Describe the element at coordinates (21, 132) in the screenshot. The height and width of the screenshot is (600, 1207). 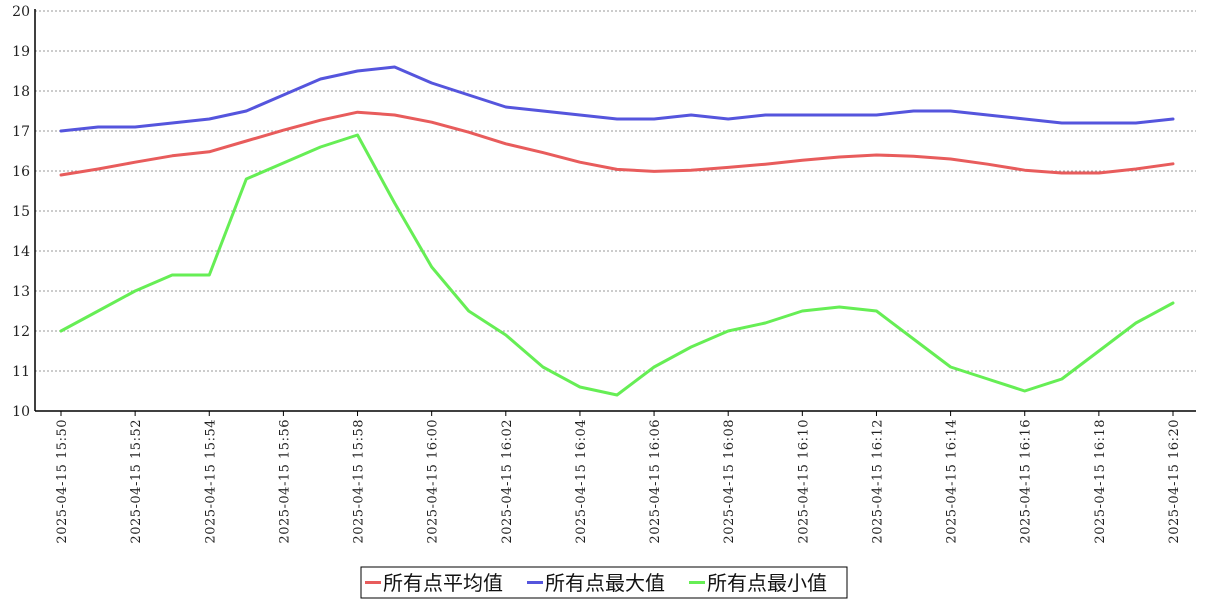
I see `y-tick-label: 17` at that location.